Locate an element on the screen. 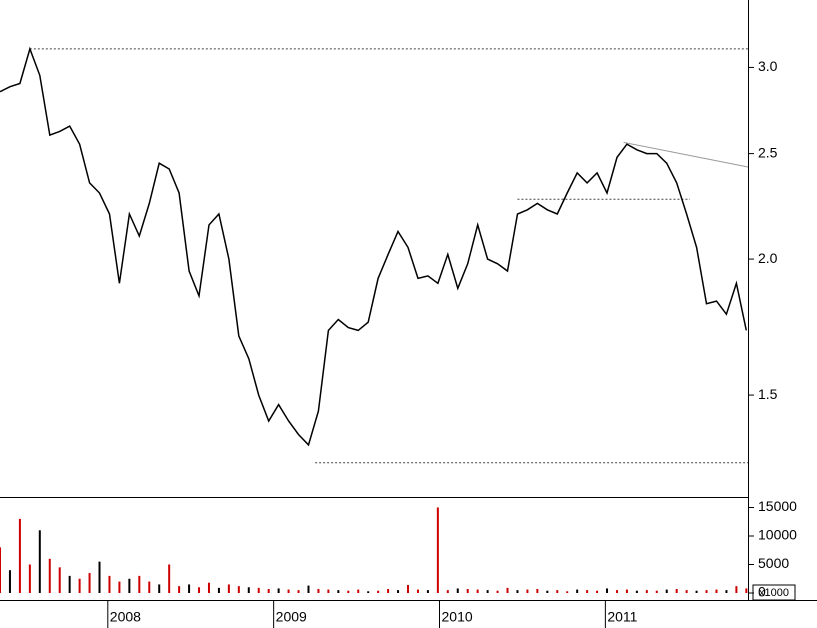 The height and width of the screenshot is (628, 817). y-tick-label: 2.5 is located at coordinates (768, 152).